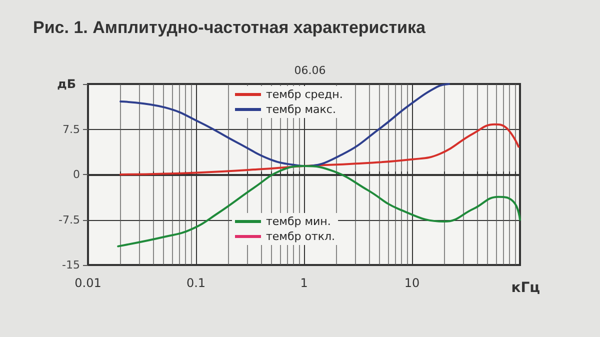 This screenshot has width=600, height=337. Describe the element at coordinates (525, 288) in the screenshot. I see `x-axis-title: кГц` at that location.